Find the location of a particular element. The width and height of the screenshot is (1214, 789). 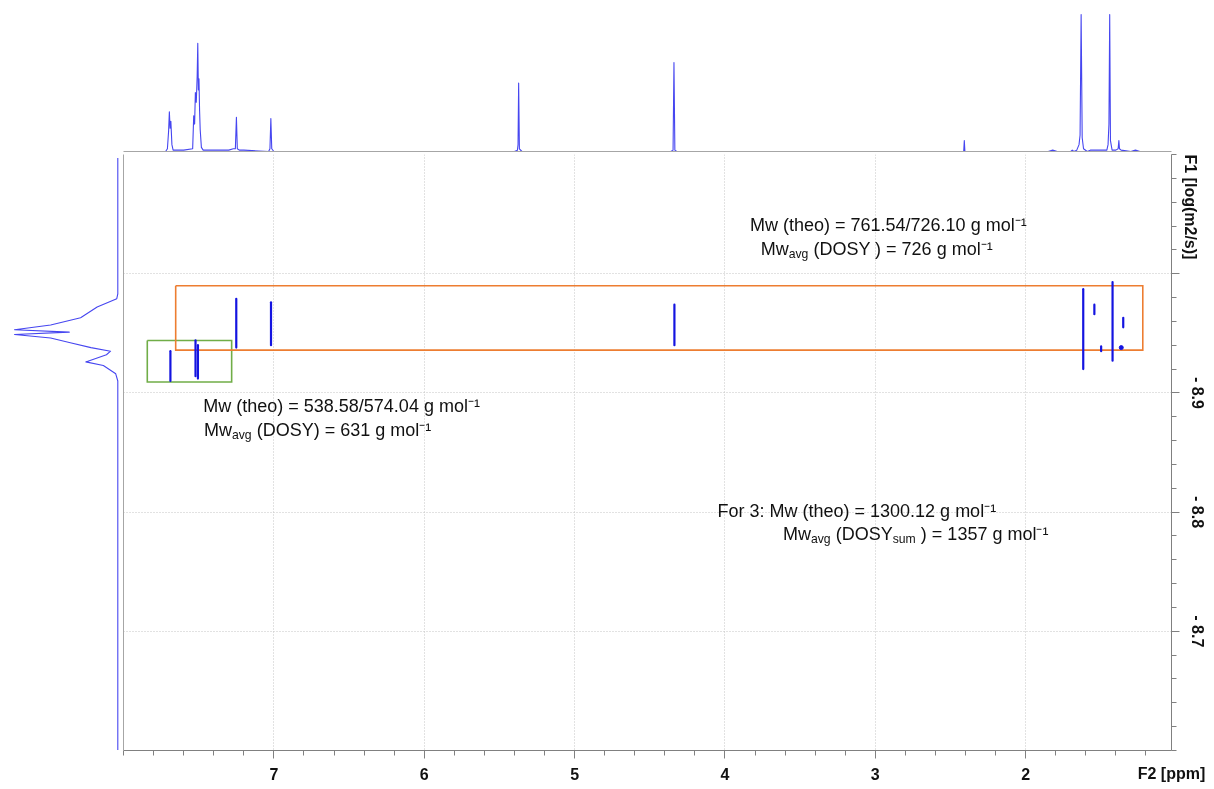

x-tick-label: 3 is located at coordinates (875, 774).